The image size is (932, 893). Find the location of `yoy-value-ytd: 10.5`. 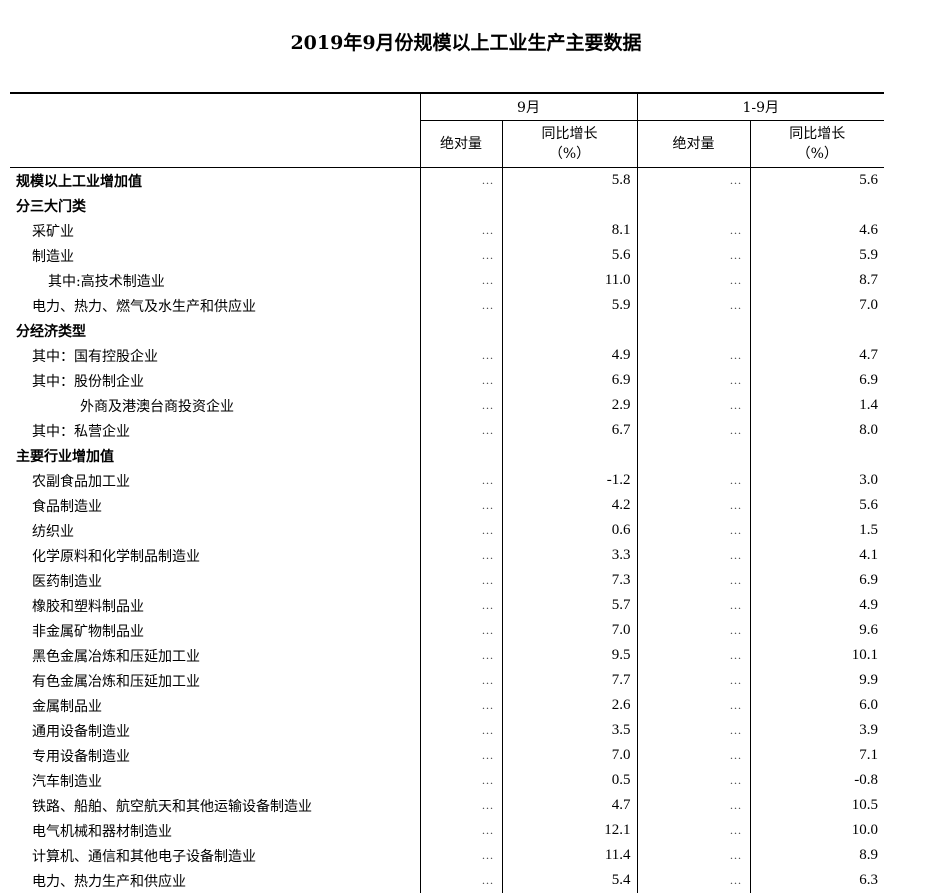

yoy-value-ytd: 10.5 is located at coordinates (817, 805).